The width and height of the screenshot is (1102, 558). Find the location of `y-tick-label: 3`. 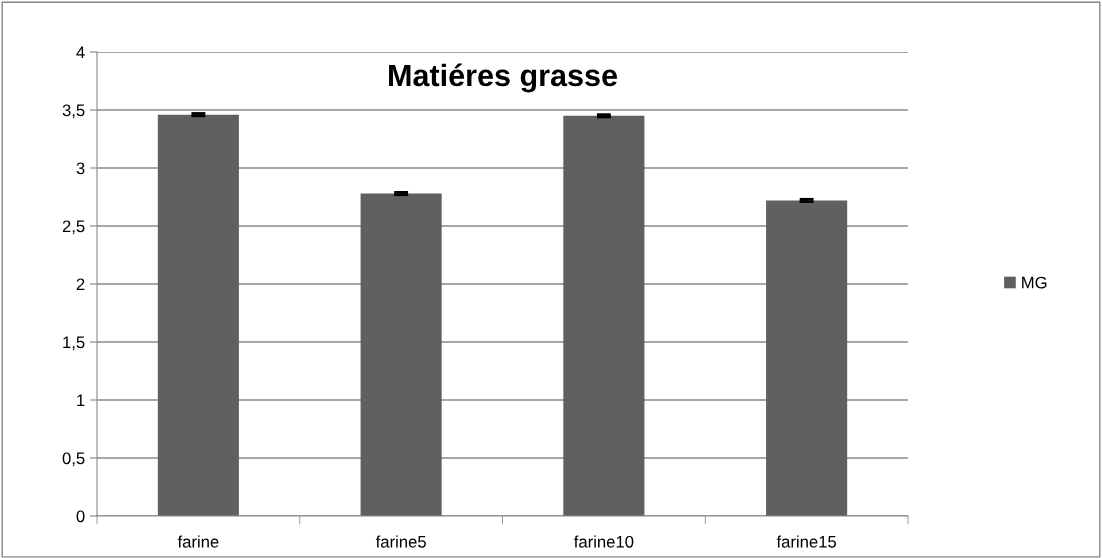

y-tick-label: 3 is located at coordinates (80, 168).